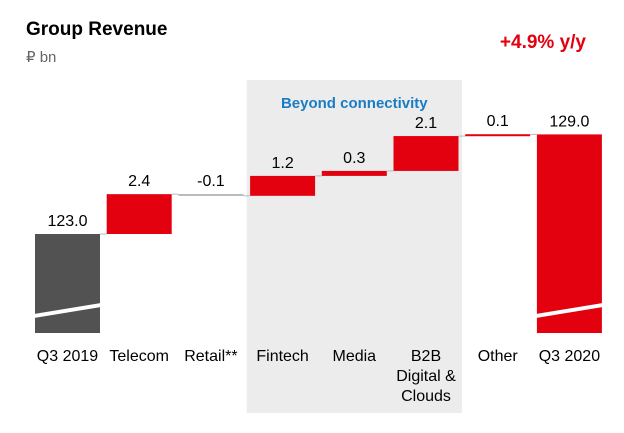 This screenshot has width=624, height=433. Describe the element at coordinates (354, 173) in the screenshot. I see `bar-media` at that location.